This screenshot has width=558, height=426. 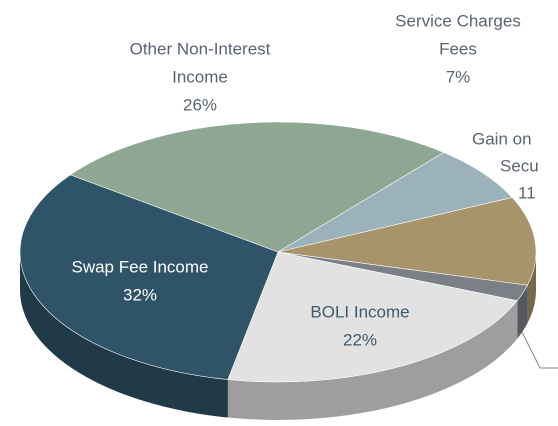 I want to click on slice-label: Service Charges, so click(x=458, y=20).